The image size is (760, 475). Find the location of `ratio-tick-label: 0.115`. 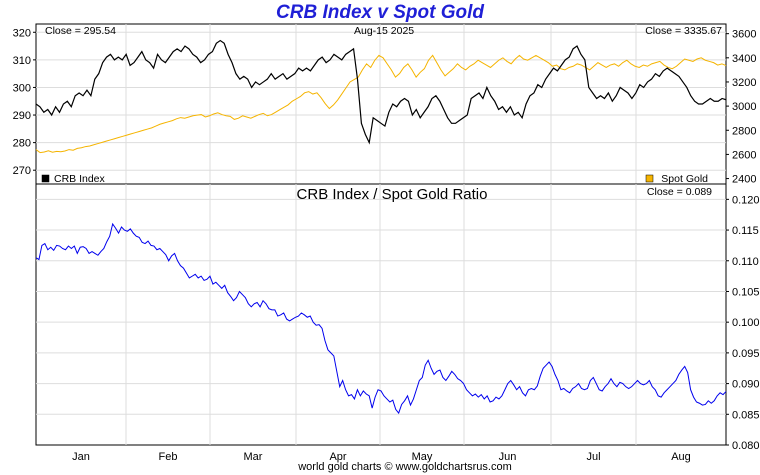

ratio-tick-label: 0.115 is located at coordinates (745, 231).